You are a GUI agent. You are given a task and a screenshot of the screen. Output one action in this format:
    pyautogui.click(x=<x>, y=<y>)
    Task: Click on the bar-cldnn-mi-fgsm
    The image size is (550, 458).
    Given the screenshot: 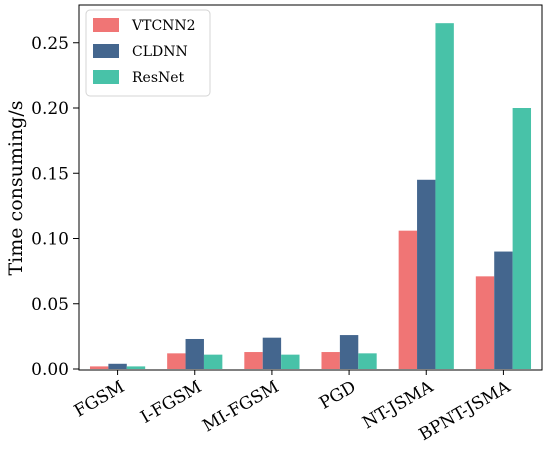 What is the action you would take?
    pyautogui.click(x=272, y=353)
    